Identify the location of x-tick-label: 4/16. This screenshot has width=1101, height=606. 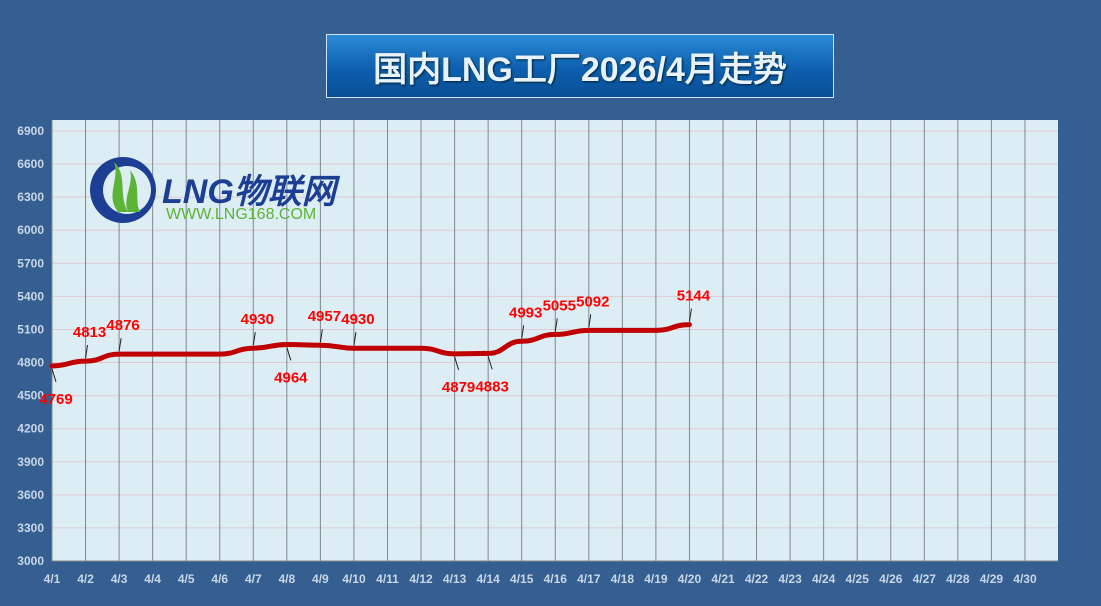
(556, 579).